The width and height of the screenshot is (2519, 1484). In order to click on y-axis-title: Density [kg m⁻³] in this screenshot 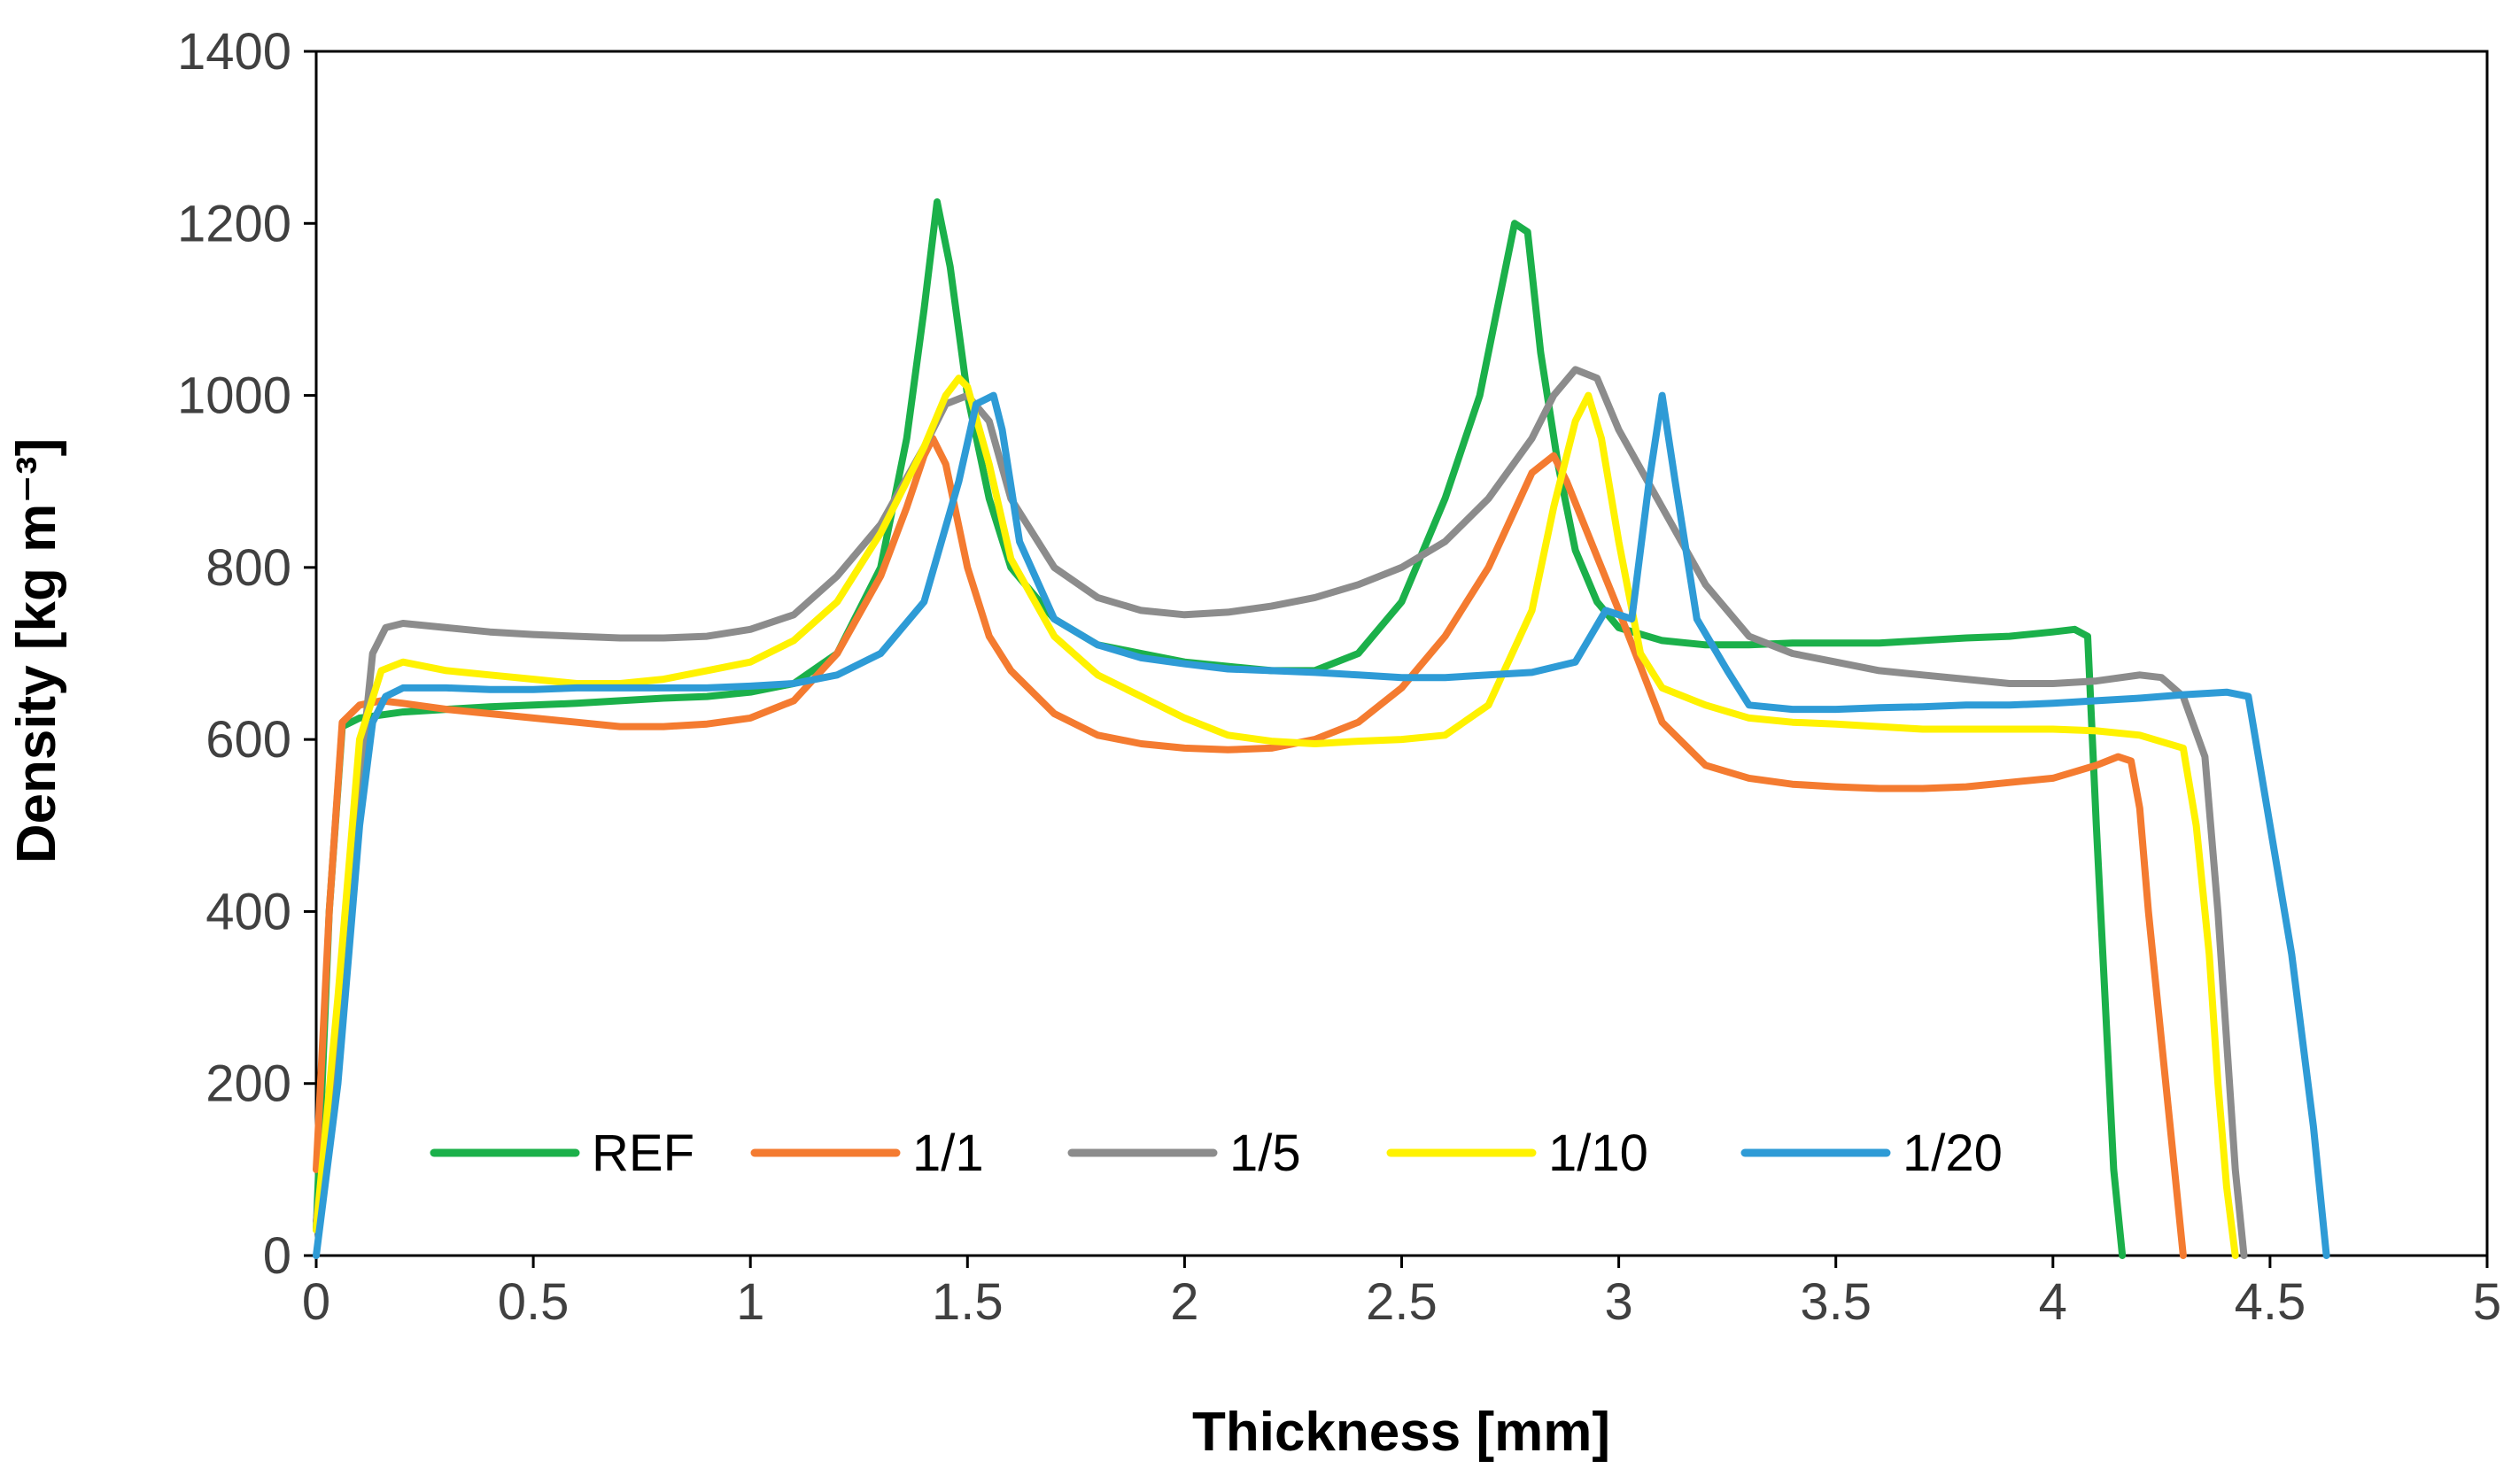, I will do `click(36, 651)`.